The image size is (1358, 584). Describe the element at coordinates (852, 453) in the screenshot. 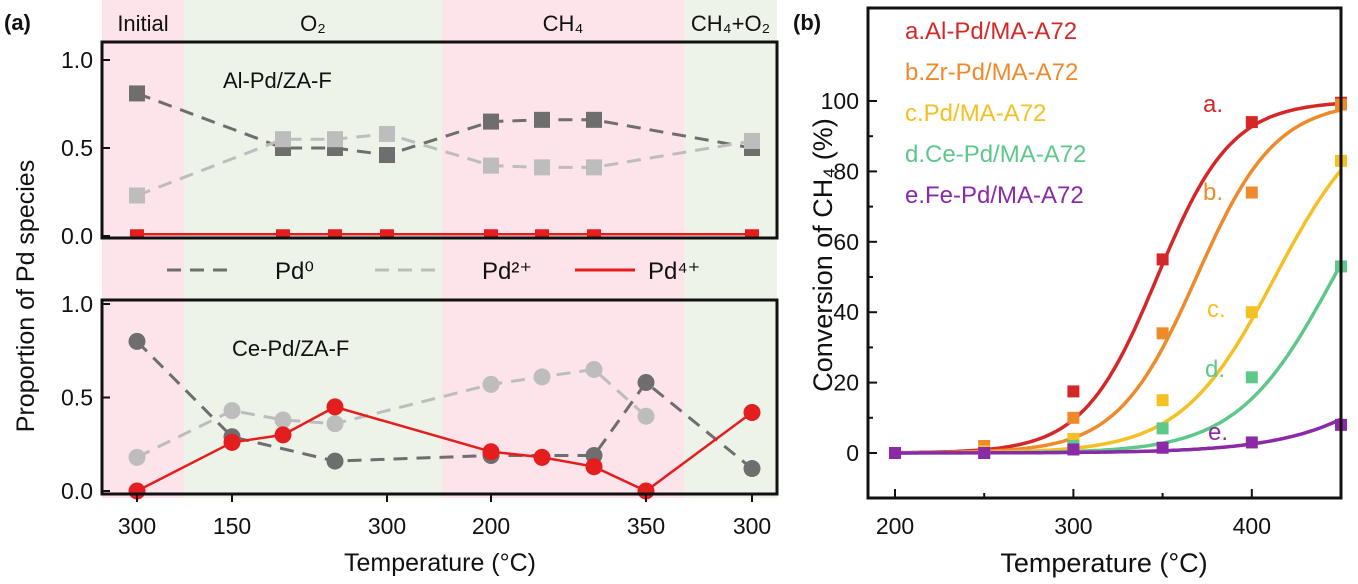

I see `y-tick-label-b-0: 0` at that location.